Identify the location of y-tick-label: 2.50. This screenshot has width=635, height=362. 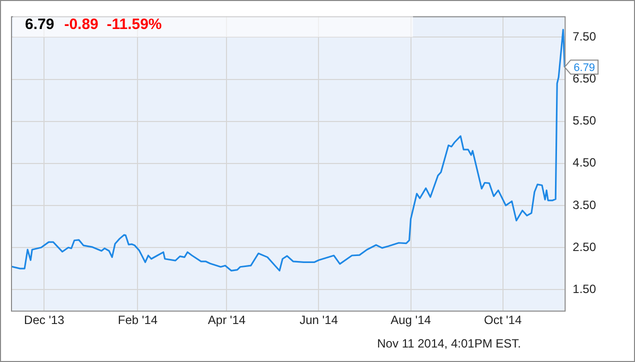
(584, 247).